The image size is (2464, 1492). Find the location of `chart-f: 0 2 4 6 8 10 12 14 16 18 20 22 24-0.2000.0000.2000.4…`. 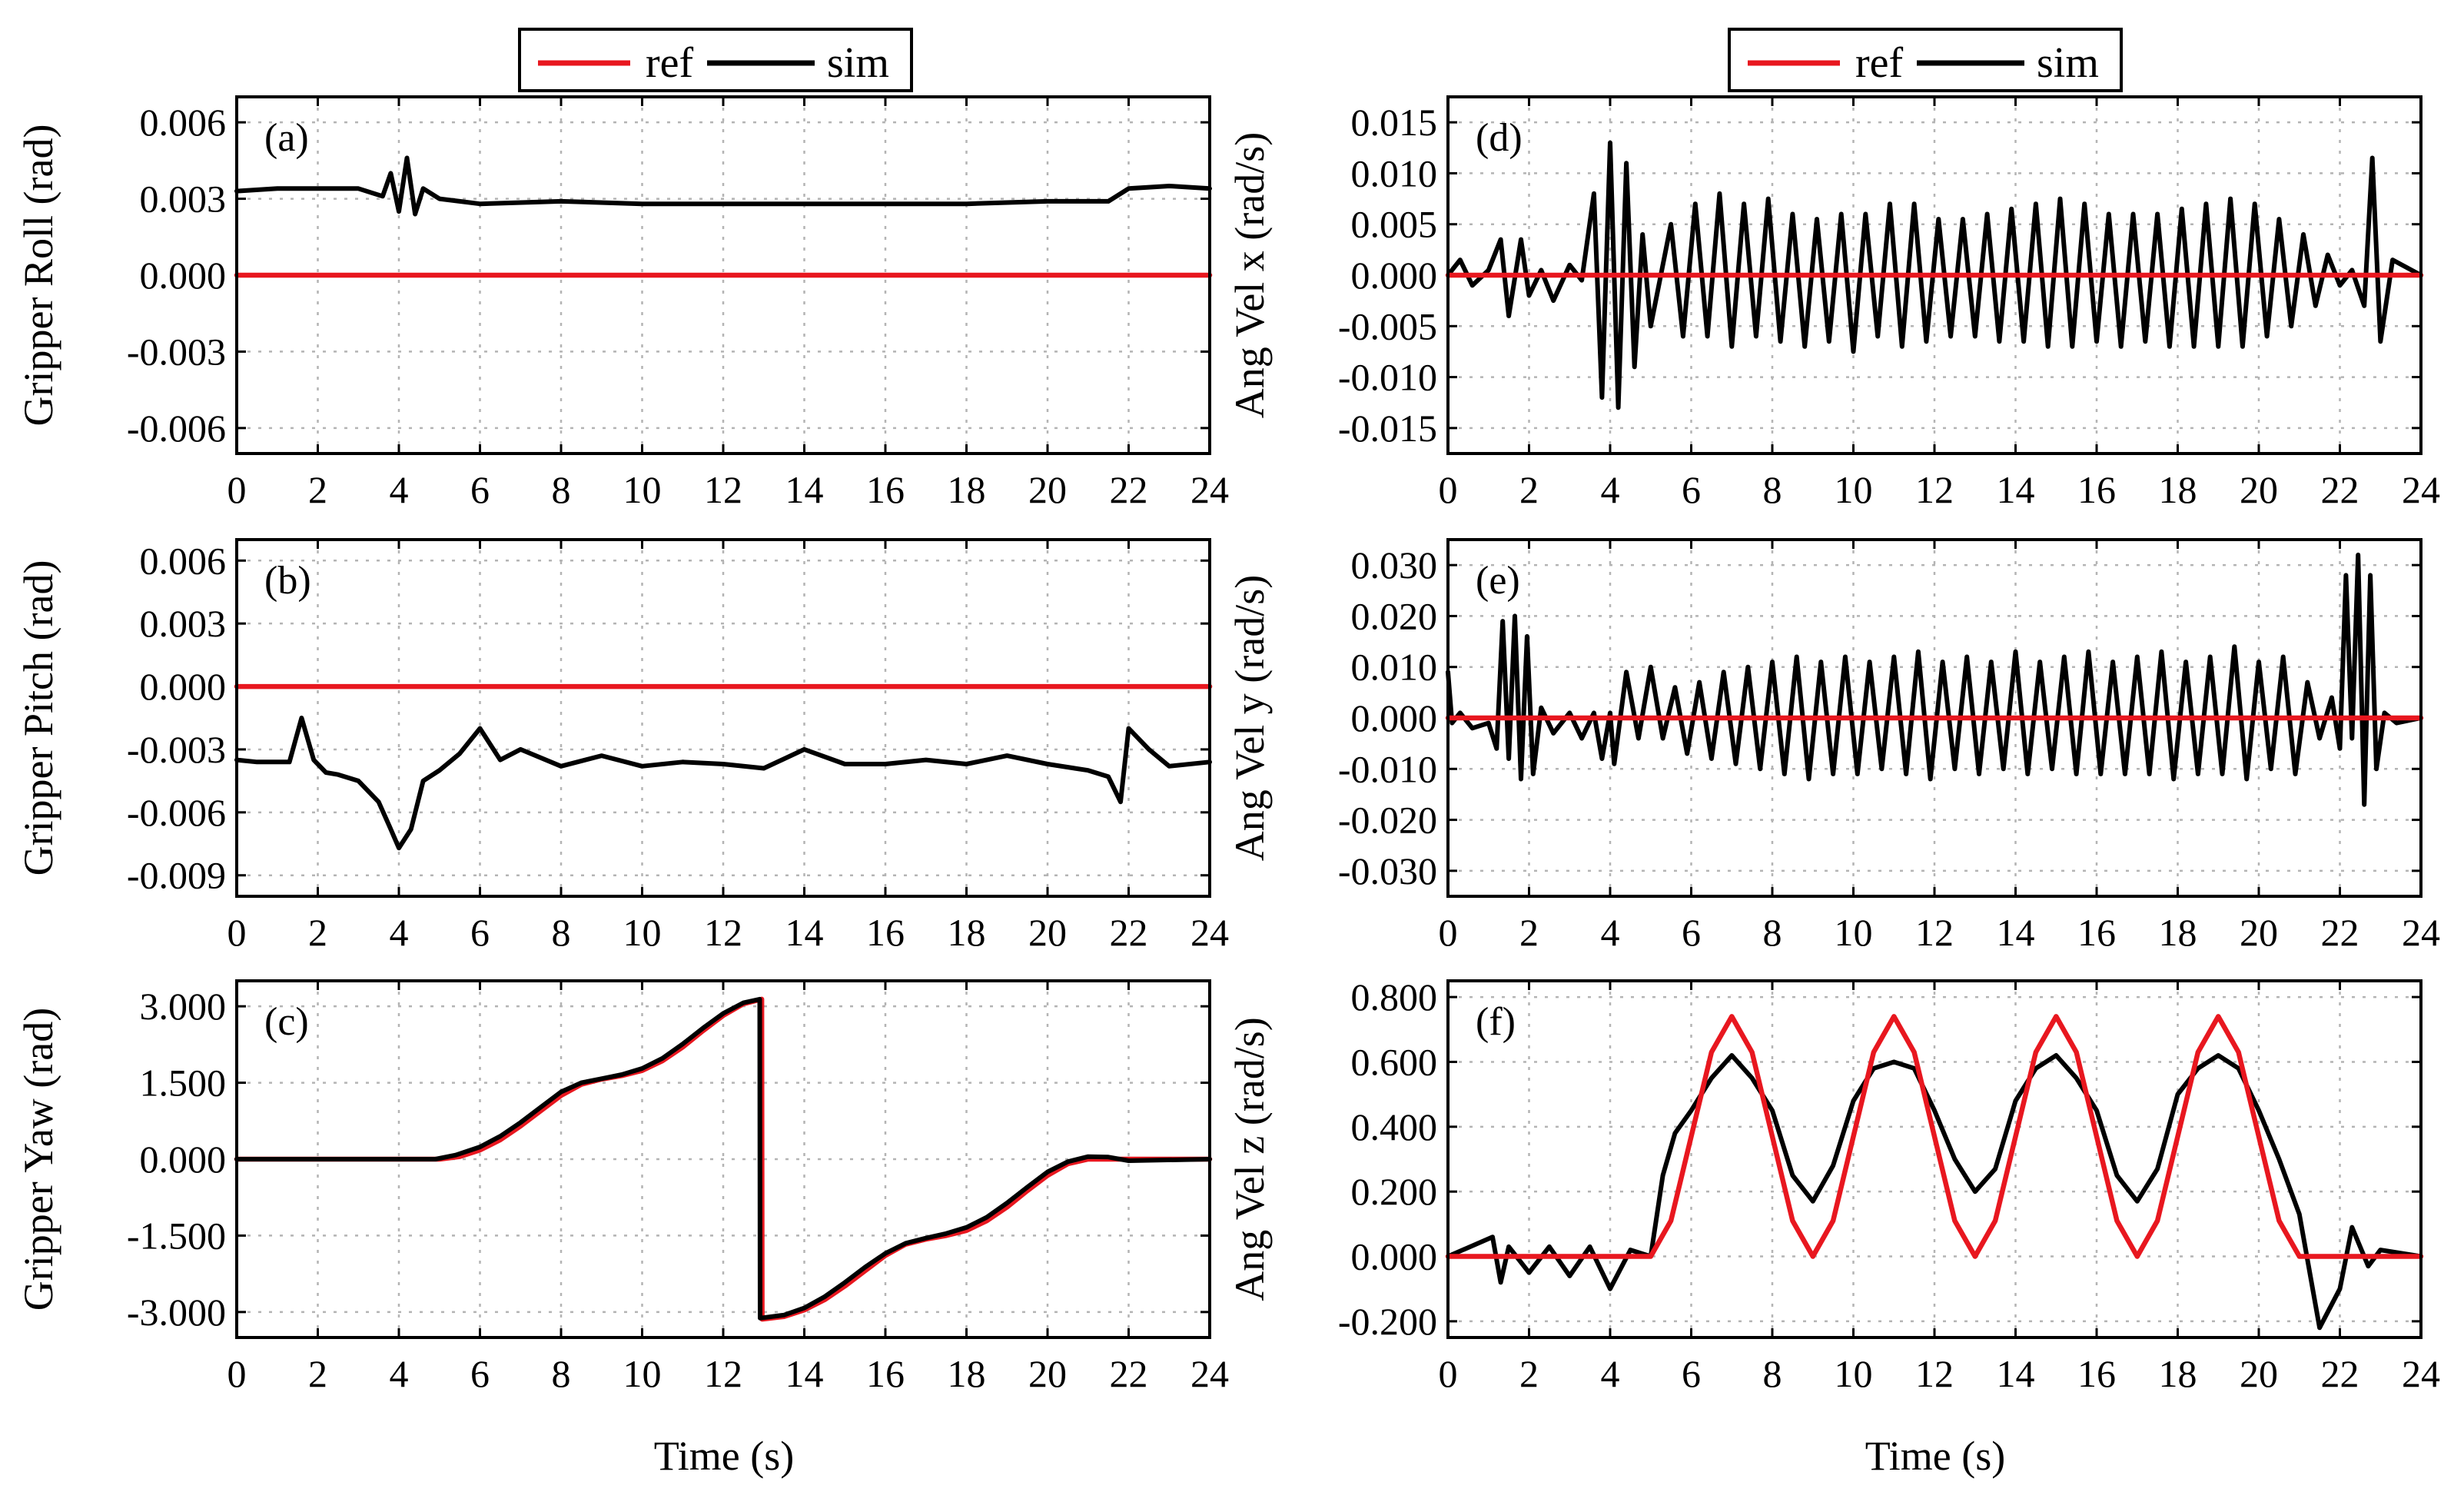

chart-f: 0 2 4 6 8 10 12 14 16 18 20 22 24-0.2000.0000.2000.4… is located at coordinates (1833, 1185).